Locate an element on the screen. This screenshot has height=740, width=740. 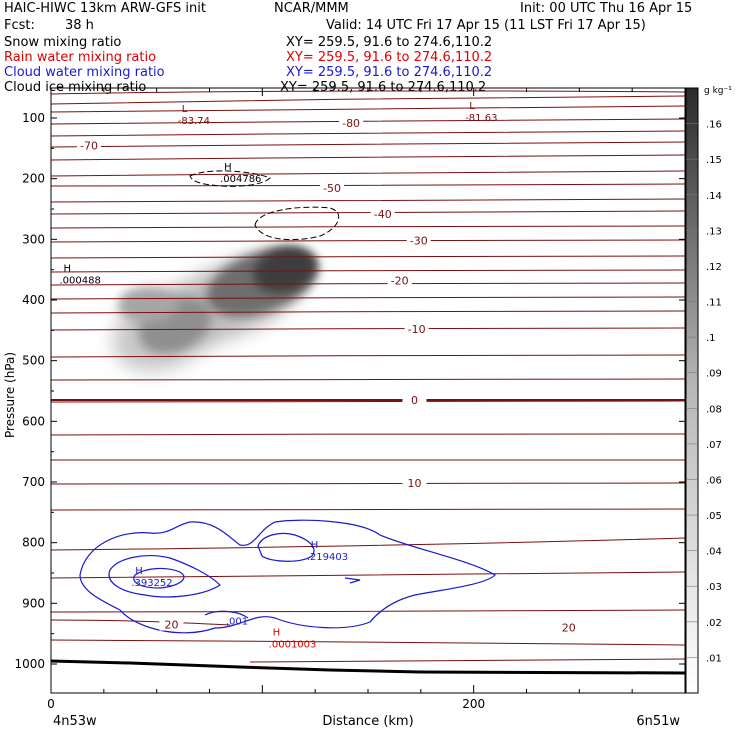
init-time: Init: 00 UTC Thu 16 Apr 15 is located at coordinates (606, 8).